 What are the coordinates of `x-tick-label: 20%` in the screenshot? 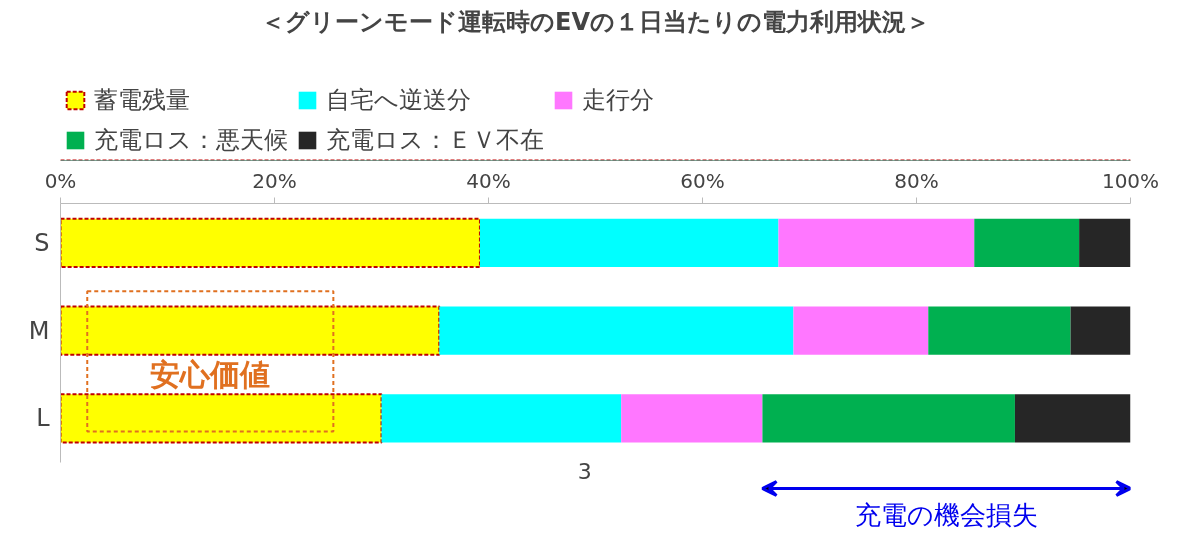 It's located at (274, 180).